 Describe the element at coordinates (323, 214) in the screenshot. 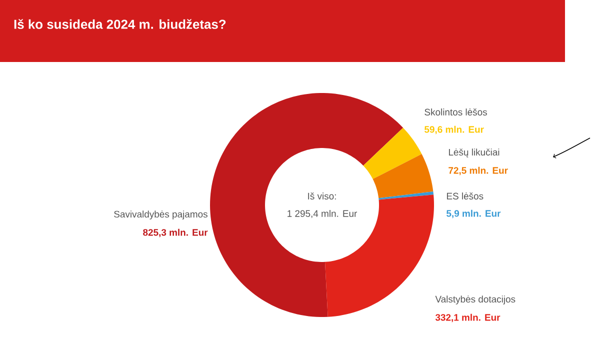

I see `text: 1 295,4 mln. Eur` at that location.